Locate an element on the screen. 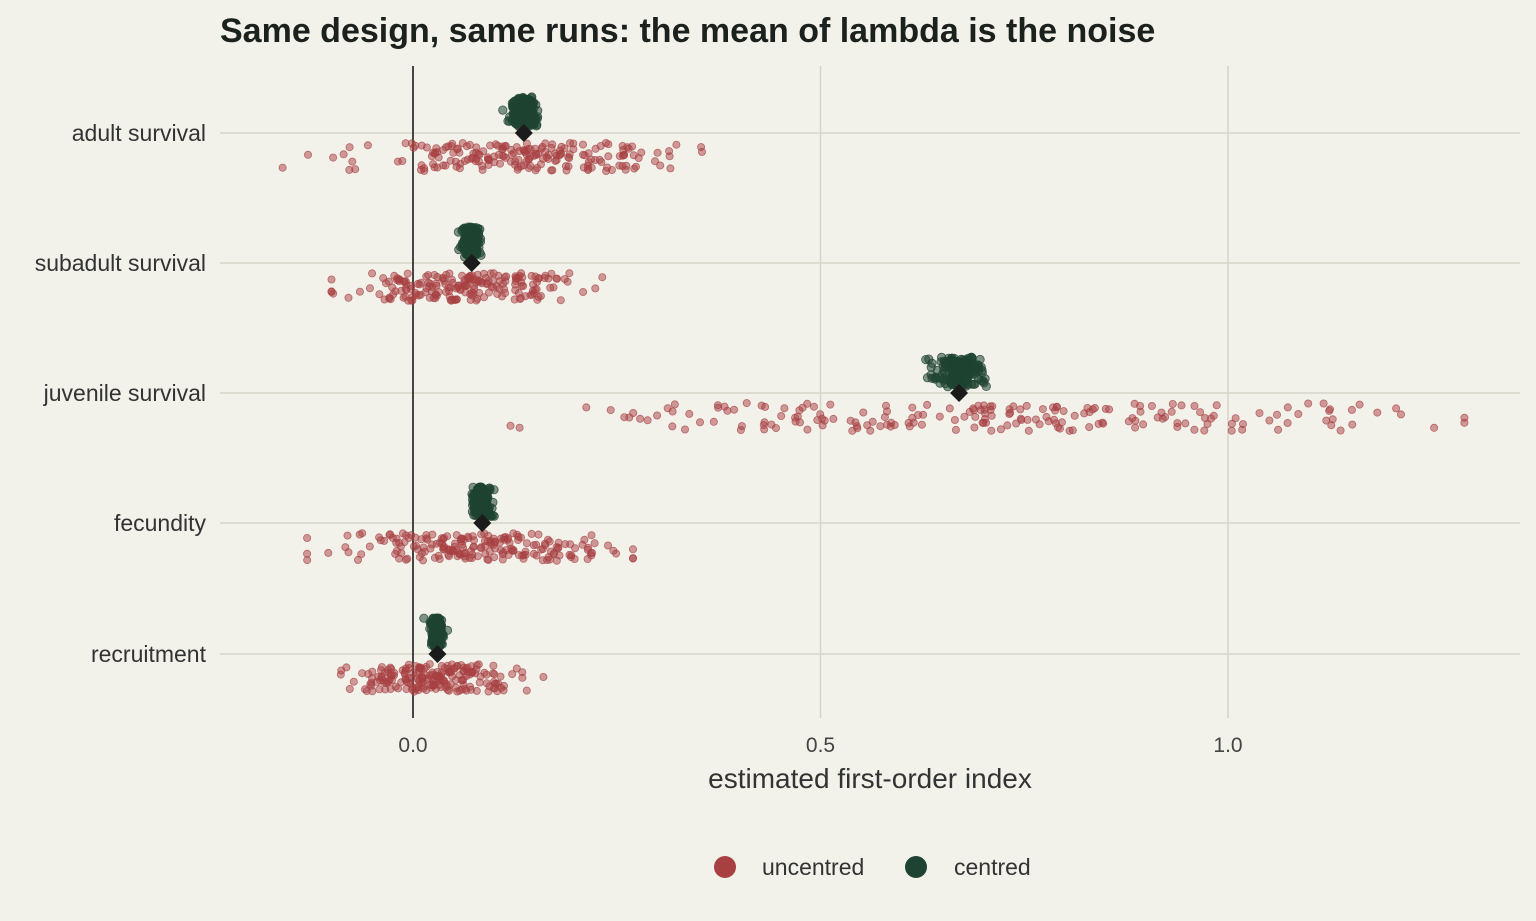 This screenshot has width=1536, height=921. legend: uncentred centred is located at coordinates (872, 867).